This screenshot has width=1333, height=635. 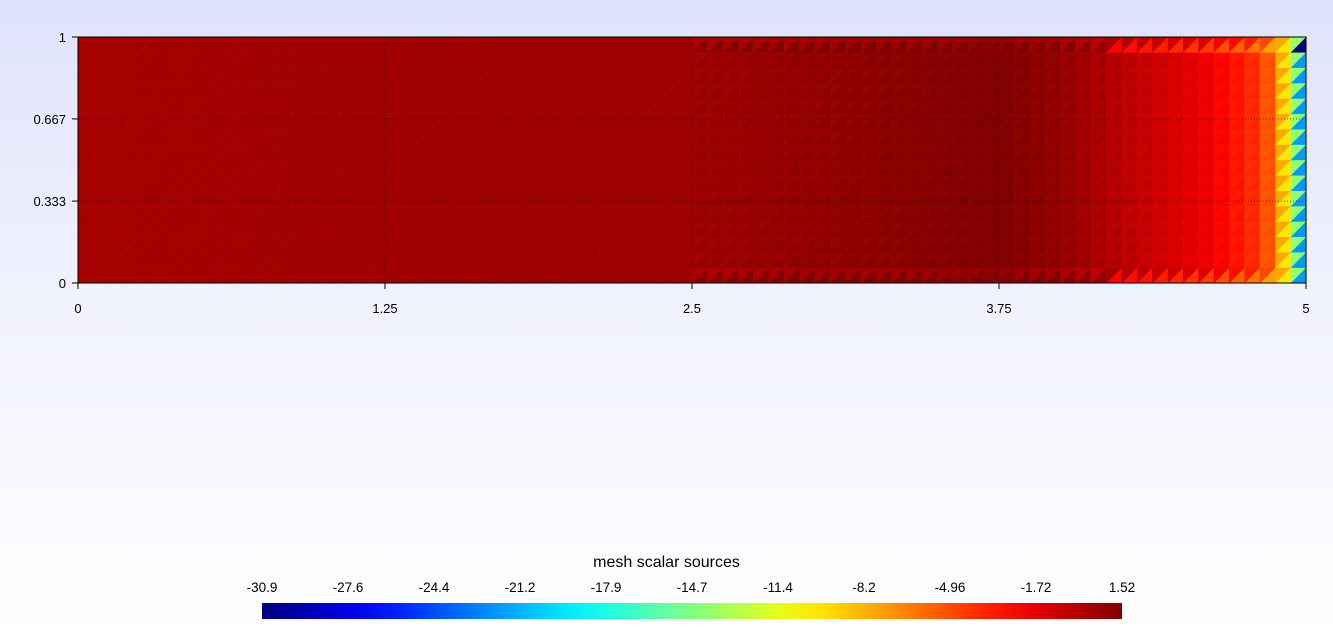 What do you see at coordinates (864, 587) in the screenshot?
I see `colorbar-tick-label: -8.2` at bounding box center [864, 587].